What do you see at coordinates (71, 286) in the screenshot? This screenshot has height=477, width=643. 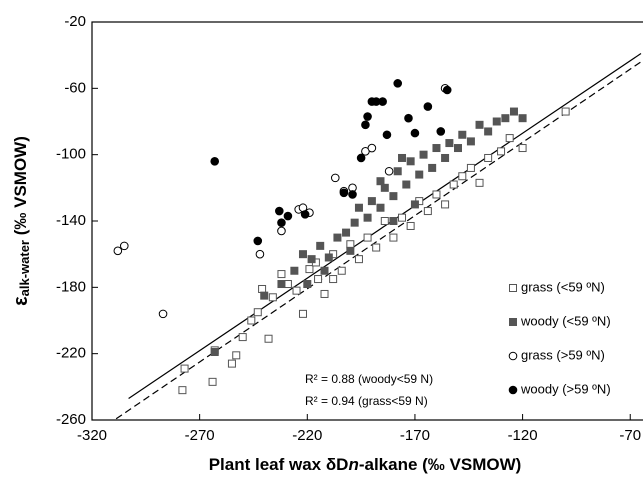 I see `y-tick-label: -180` at bounding box center [71, 286].